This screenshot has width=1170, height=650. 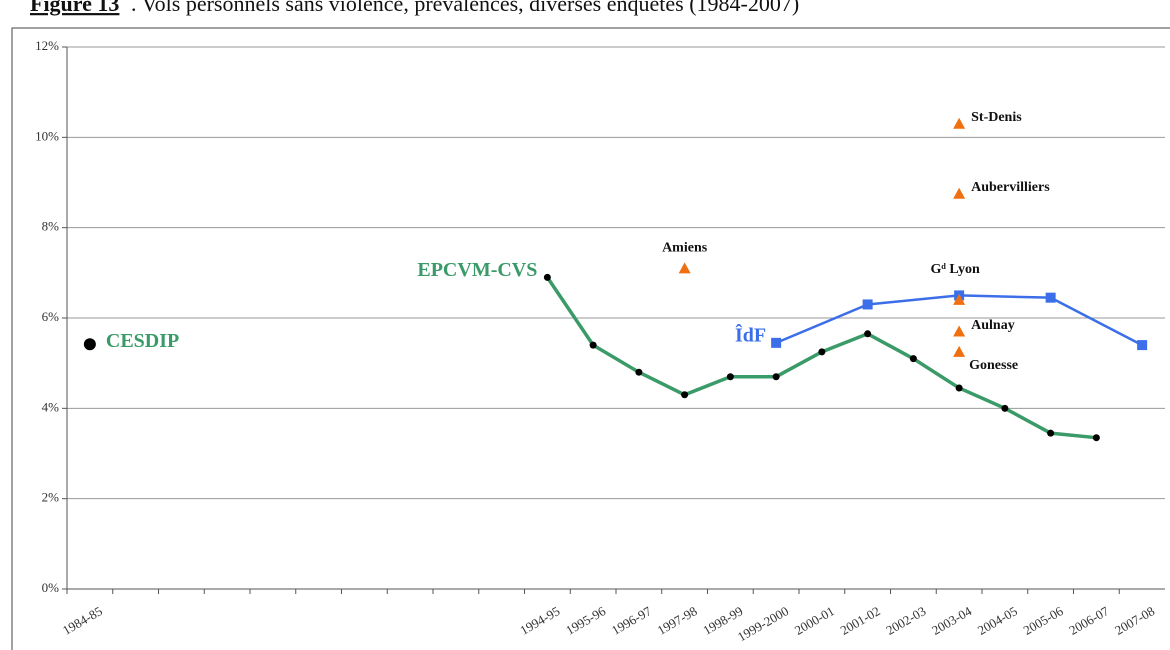 What do you see at coordinates (677, 620) in the screenshot?
I see `x-tick-label: 1997-98` at bounding box center [677, 620].